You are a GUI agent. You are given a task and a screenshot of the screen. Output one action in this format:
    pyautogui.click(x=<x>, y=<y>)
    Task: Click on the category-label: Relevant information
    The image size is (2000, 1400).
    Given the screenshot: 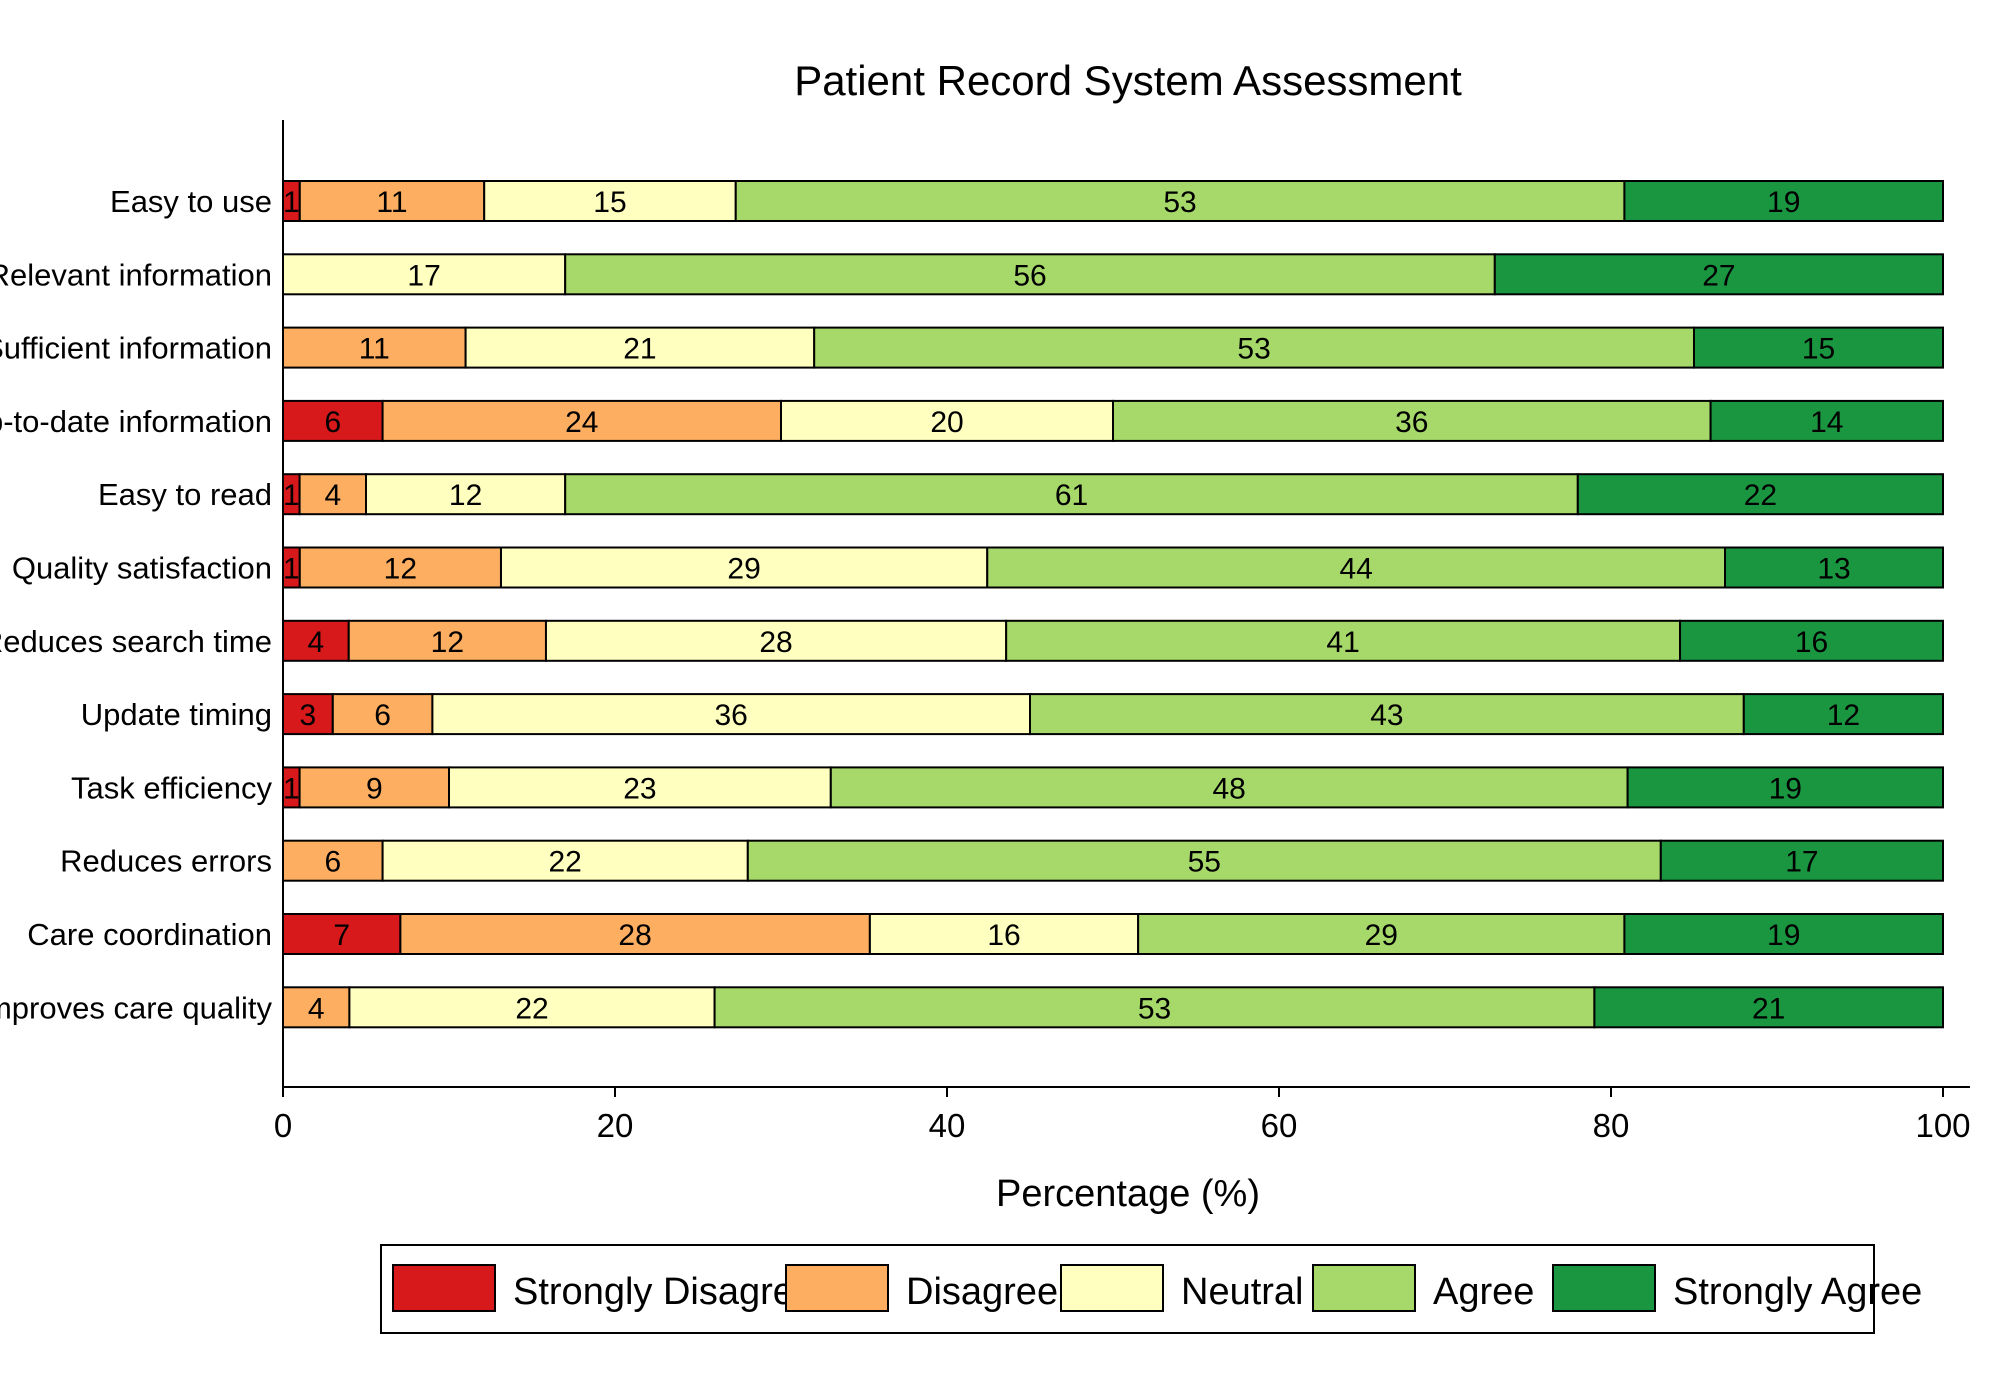 What is the action you would take?
    pyautogui.click(x=136, y=274)
    